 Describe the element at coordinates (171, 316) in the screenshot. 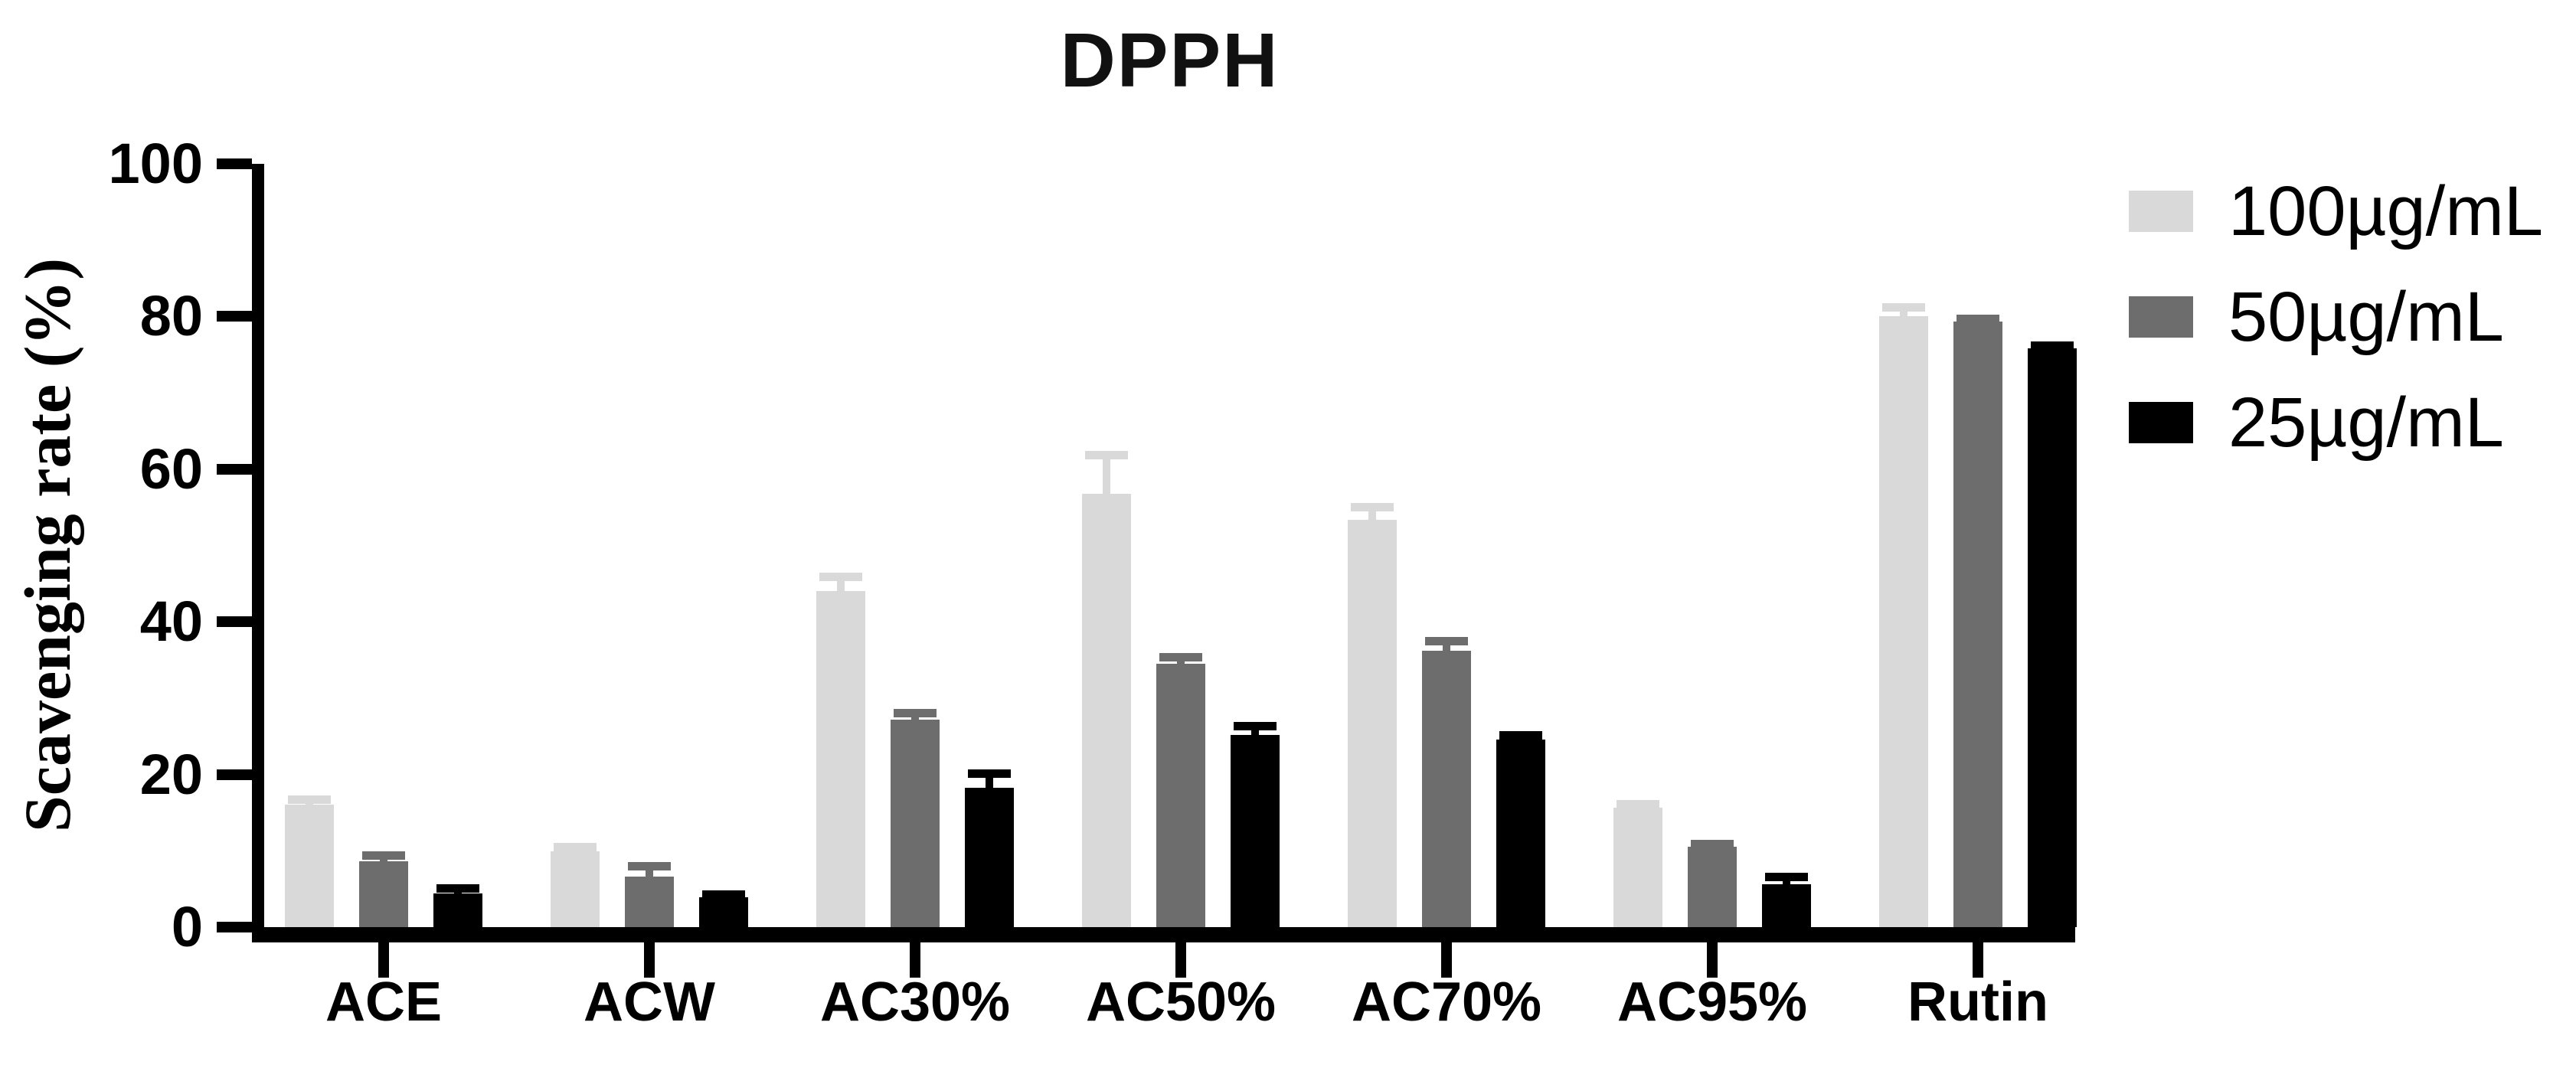

I see `y-tick-label: 80` at that location.